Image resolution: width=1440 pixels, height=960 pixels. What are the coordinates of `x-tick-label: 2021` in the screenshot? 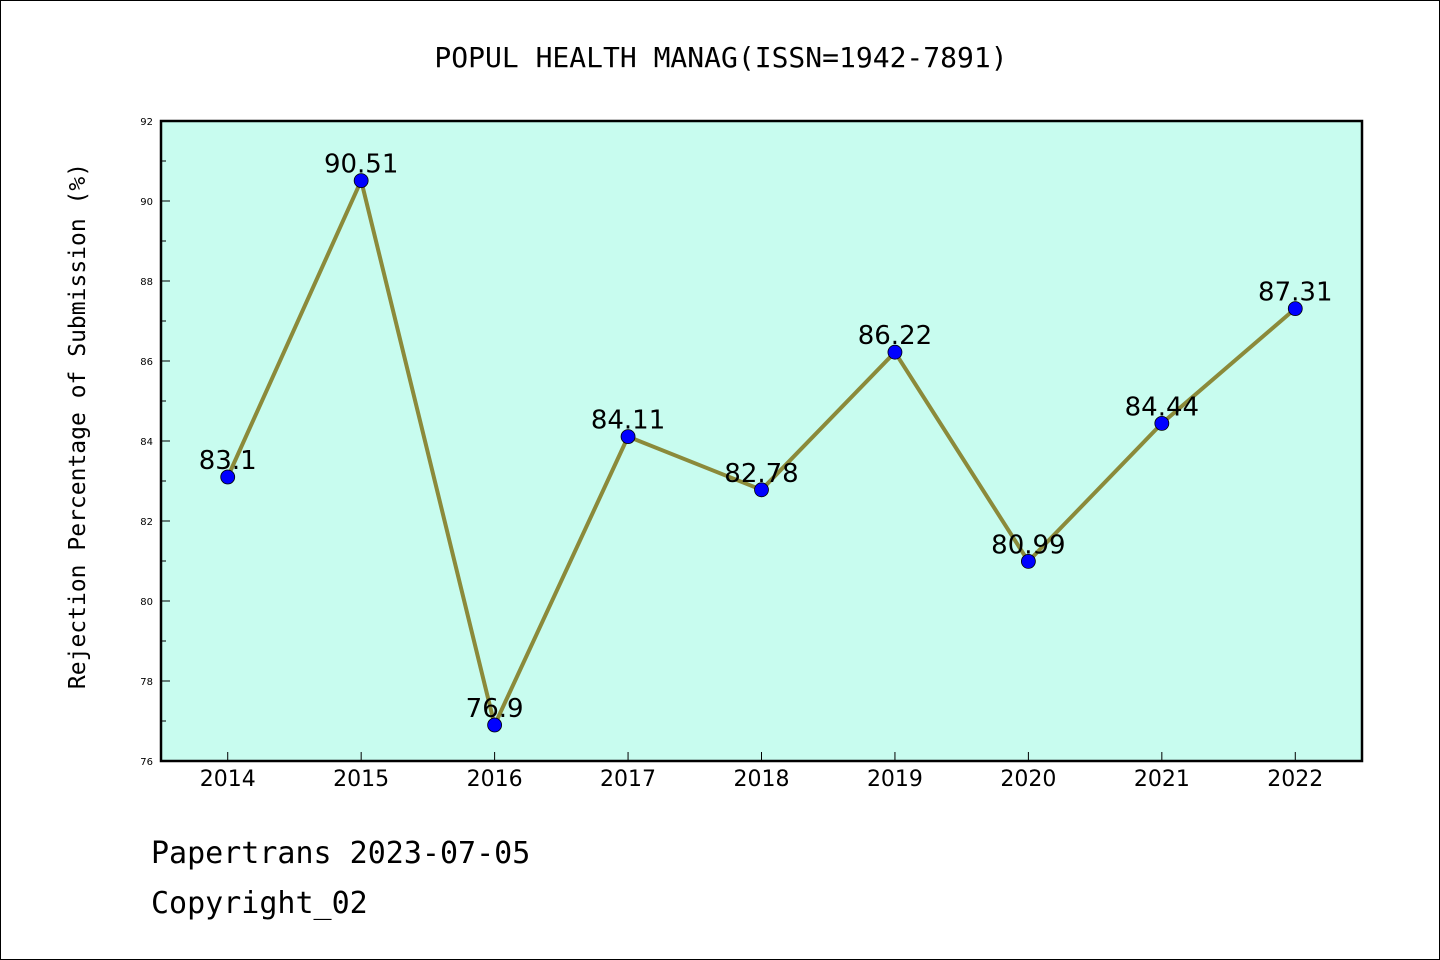 It's located at (1162, 779).